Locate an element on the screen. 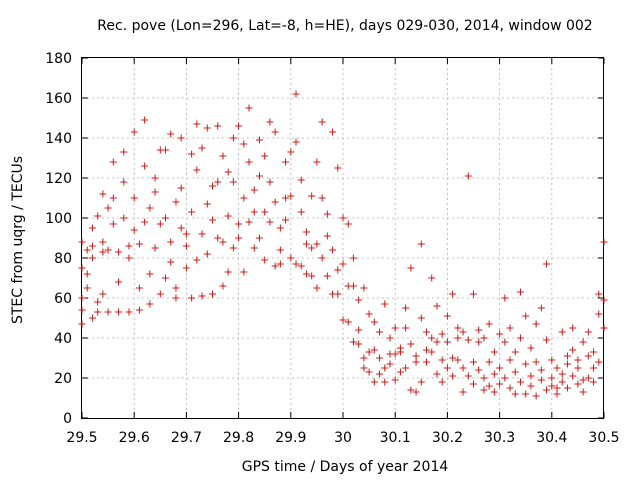 The height and width of the screenshot is (480, 640). x-tick-label: 30 is located at coordinates (343, 438).